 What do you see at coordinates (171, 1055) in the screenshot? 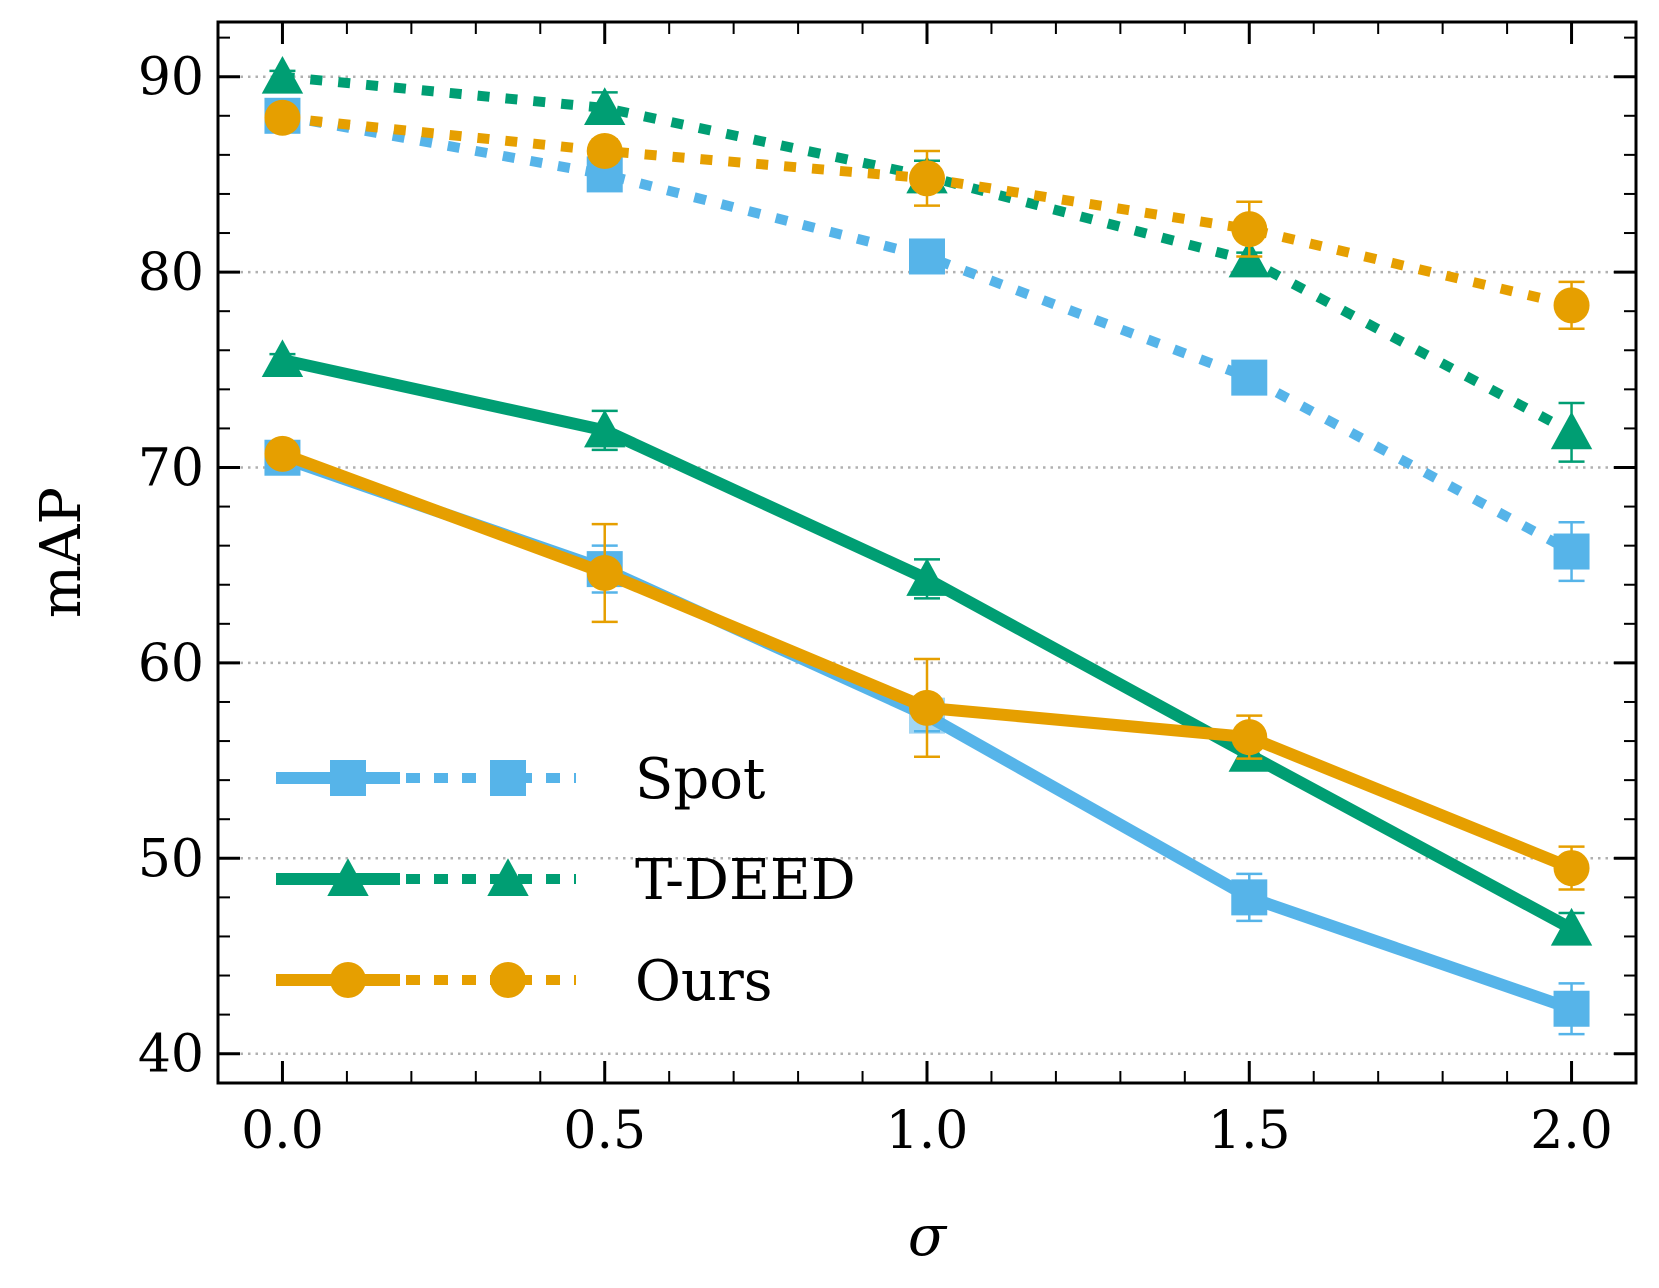
I see `y-tick-label: 40` at bounding box center [171, 1055].